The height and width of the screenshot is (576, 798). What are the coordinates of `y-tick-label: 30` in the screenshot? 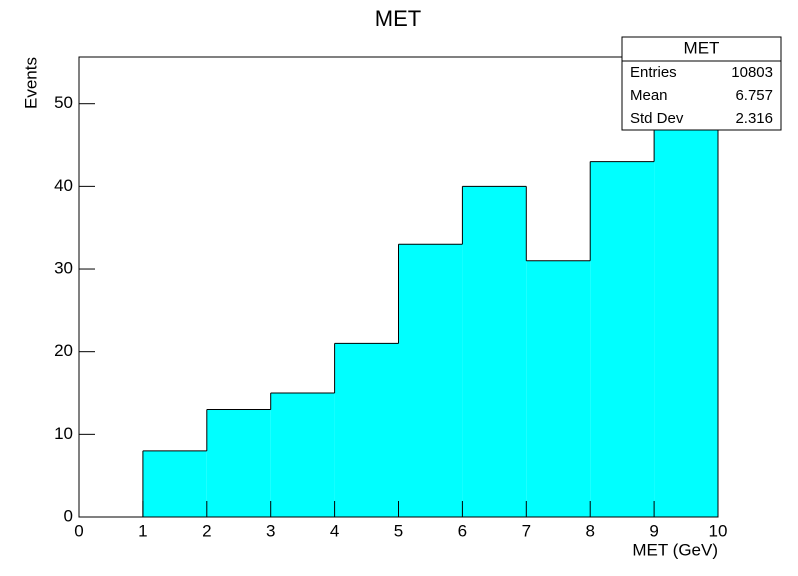 It's located at (63, 268).